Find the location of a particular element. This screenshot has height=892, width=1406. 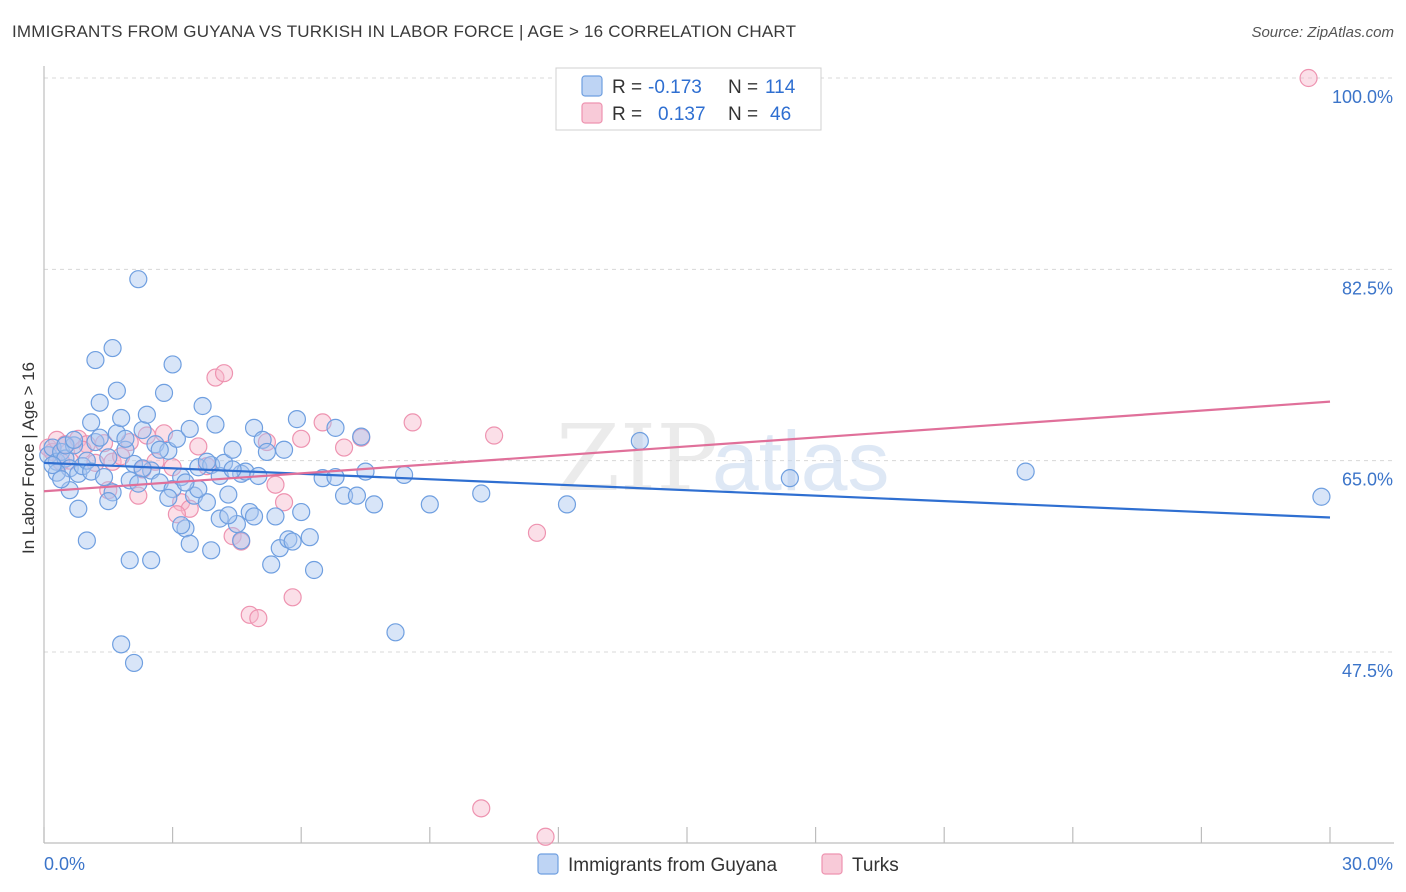

x-tick-labels: 0.0% 30.0% is located at coordinates (718, 864).